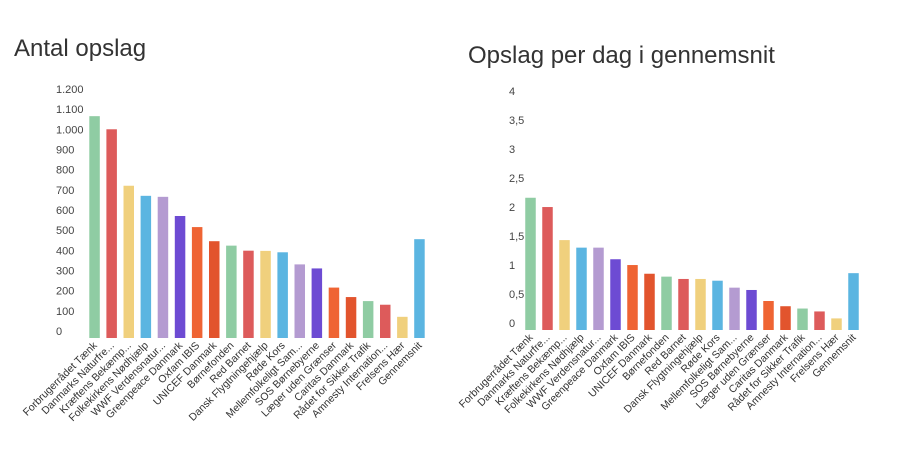  What do you see at coordinates (65, 191) in the screenshot?
I see `y-tick-label: 700` at bounding box center [65, 191].